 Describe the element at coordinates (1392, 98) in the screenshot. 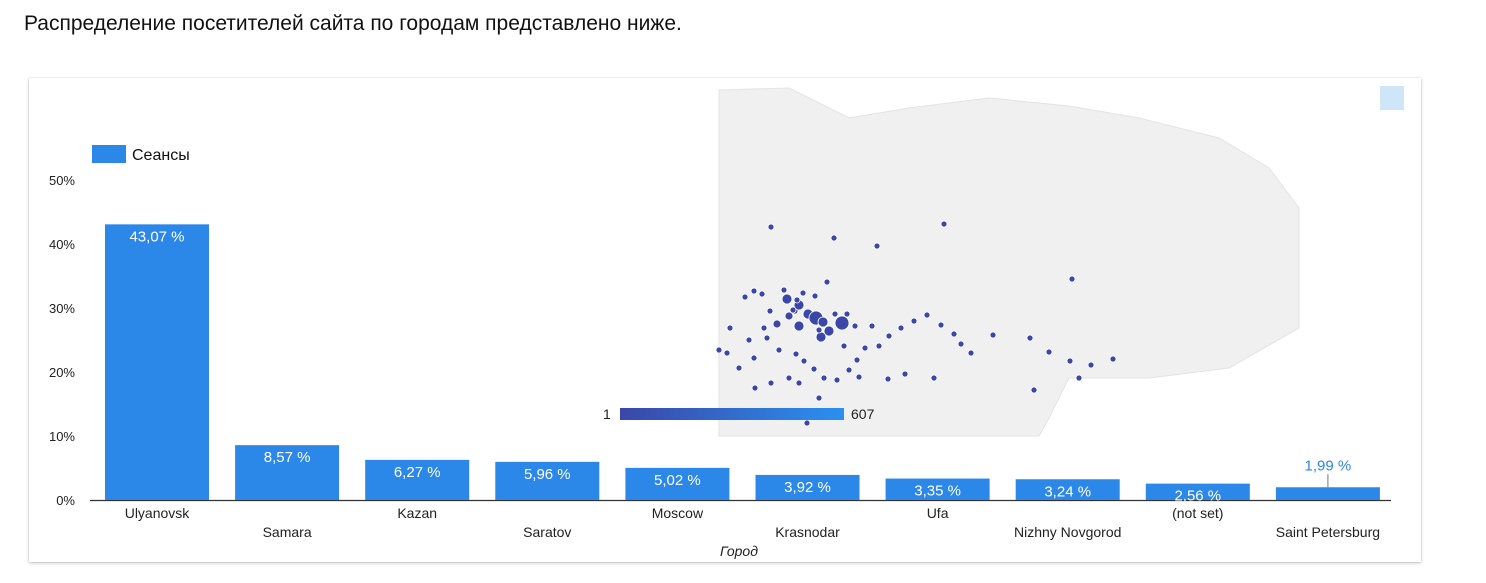

I see `chart-toggle-button` at that location.